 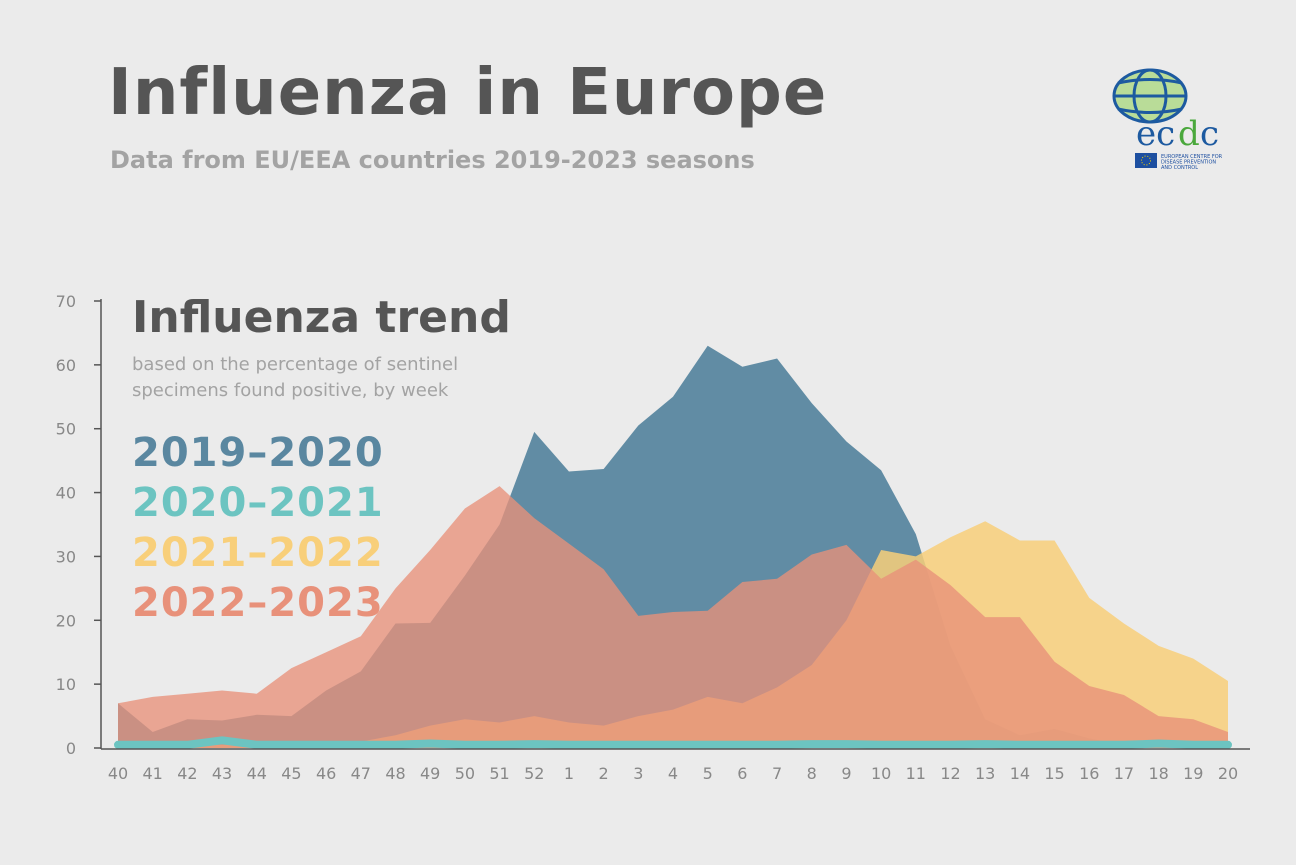 What do you see at coordinates (1228, 773) in the screenshot?
I see `x-tick-label: 20` at bounding box center [1228, 773].